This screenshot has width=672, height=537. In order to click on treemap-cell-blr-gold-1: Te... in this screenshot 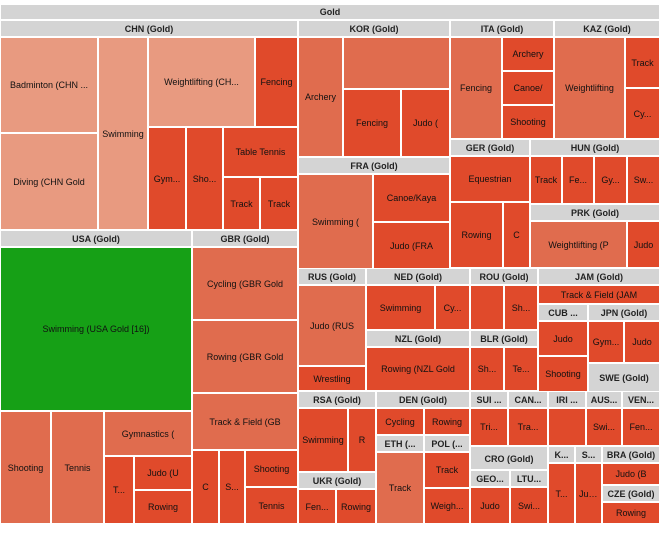, I will do `click(521, 369)`.